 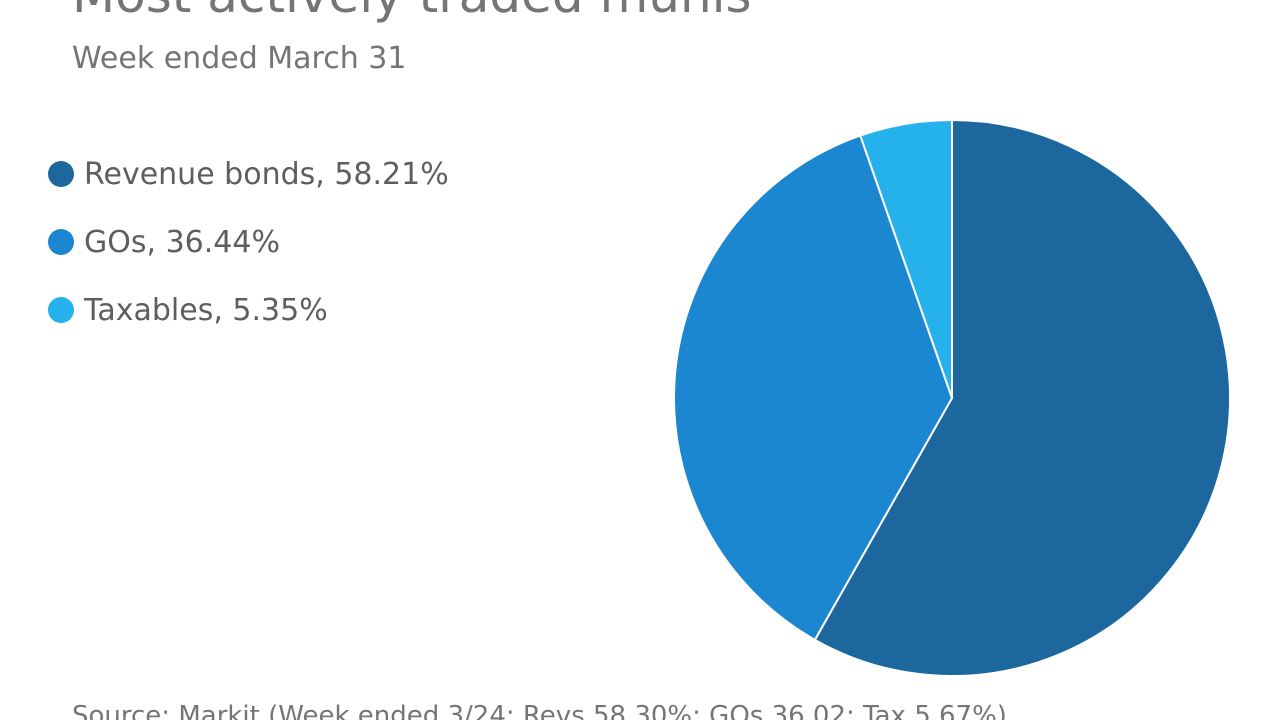 What do you see at coordinates (61, 174) in the screenshot?
I see `legend-swatch-revenue-bonds` at bounding box center [61, 174].